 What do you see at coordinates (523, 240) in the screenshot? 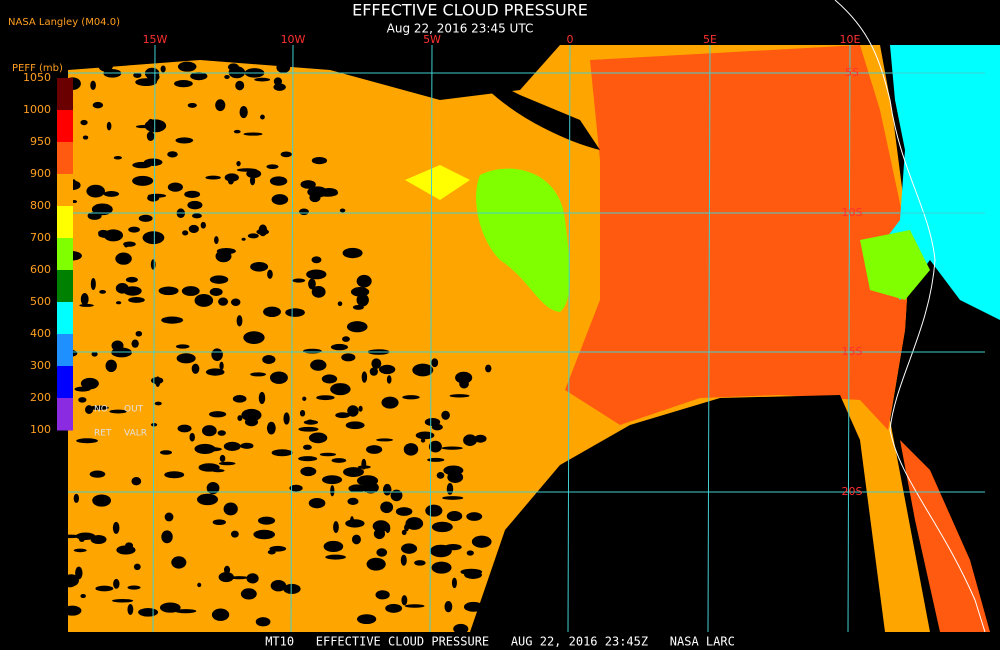
I see `cloud-green` at bounding box center [523, 240].